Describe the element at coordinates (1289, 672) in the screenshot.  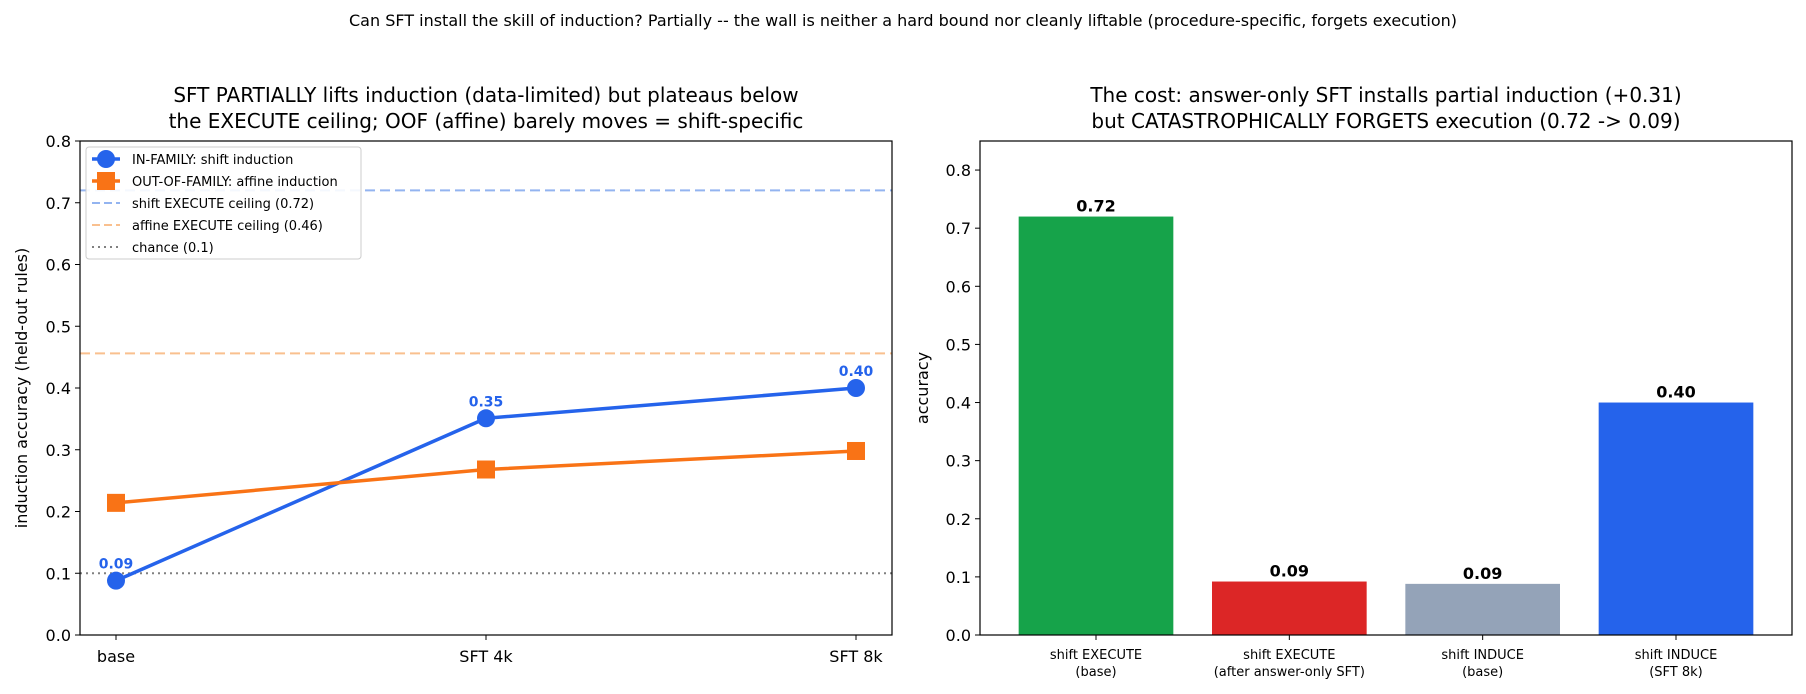
I see `bar-category-label-1-1: (after answer-only SFT)` at that location.